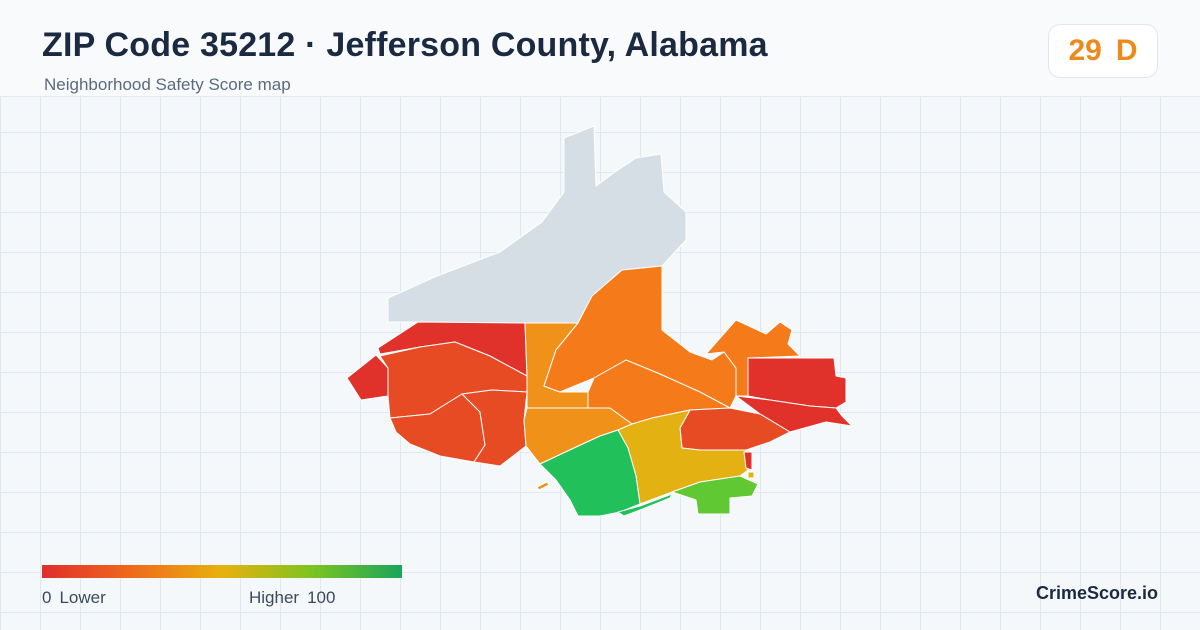 The width and height of the screenshot is (1200, 630). Describe the element at coordinates (1126, 50) in the screenshot. I see `score-grade: D` at that location.